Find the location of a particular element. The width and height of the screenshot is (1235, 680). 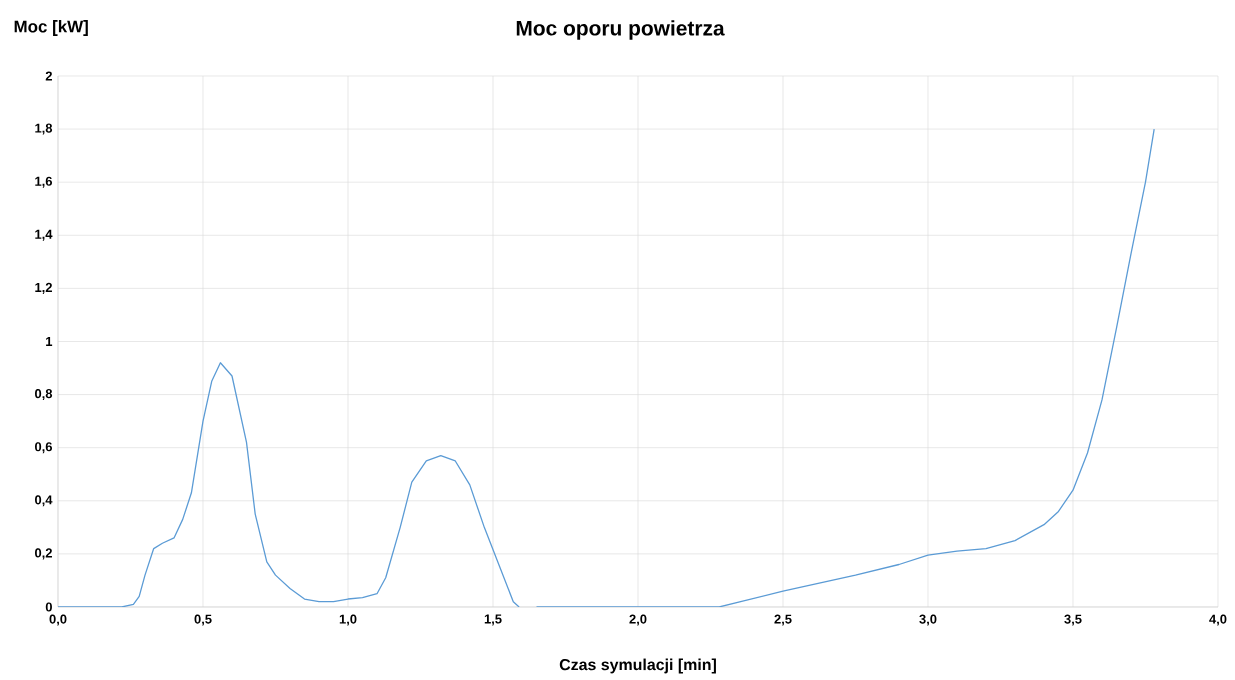

x-tick-label: 2,5 is located at coordinates (783, 620).